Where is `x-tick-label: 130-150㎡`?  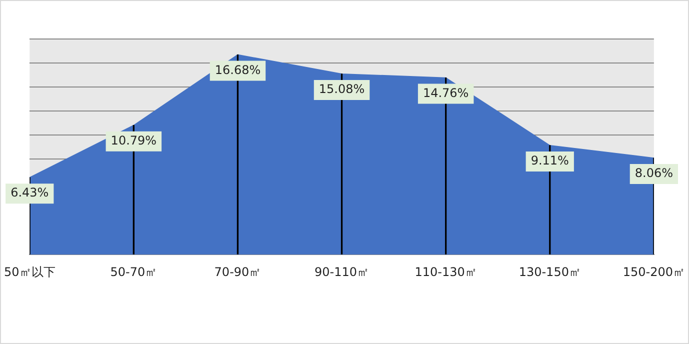 x-tick-label: 130-150㎡ is located at coordinates (549, 271).